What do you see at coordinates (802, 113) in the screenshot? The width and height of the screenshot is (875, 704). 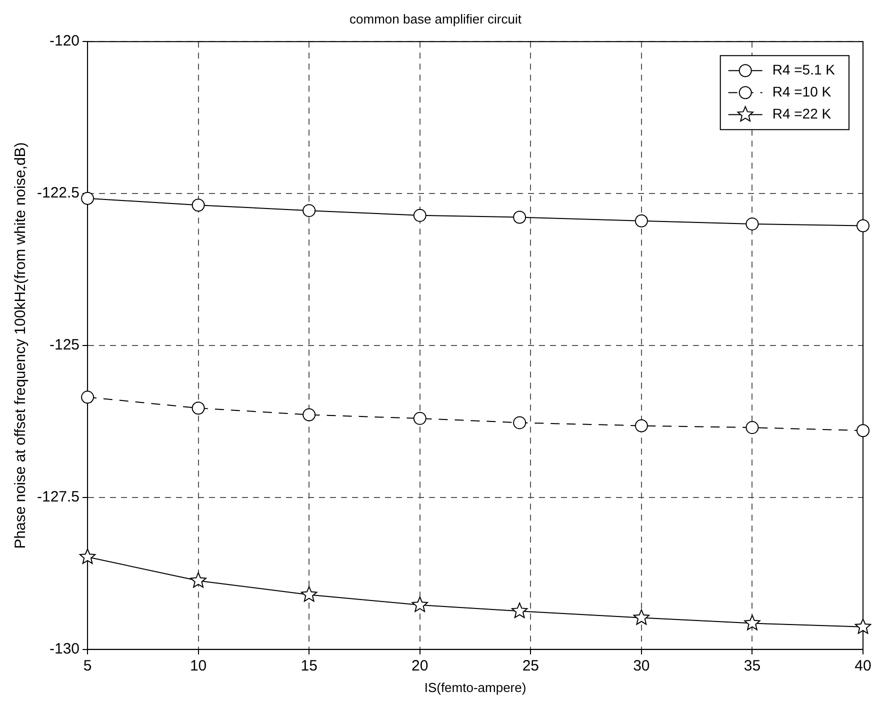 I see `legend-label: R4 =22 K` at bounding box center [802, 113].